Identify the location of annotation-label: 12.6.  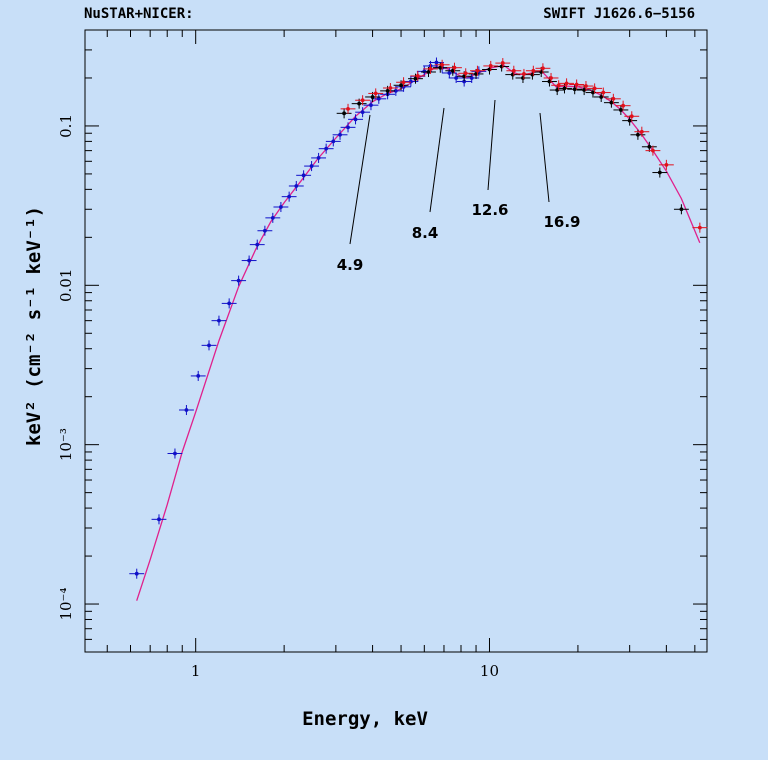
(489, 210).